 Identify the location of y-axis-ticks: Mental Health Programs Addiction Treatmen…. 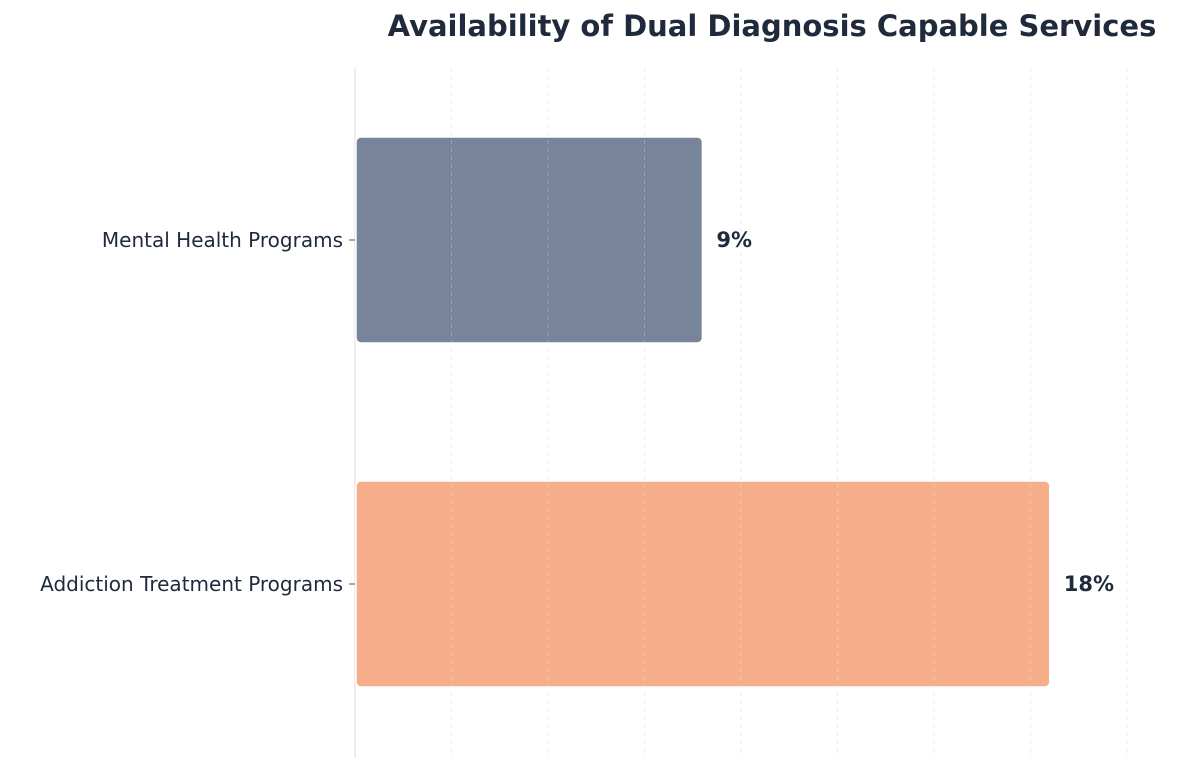
(197, 412).